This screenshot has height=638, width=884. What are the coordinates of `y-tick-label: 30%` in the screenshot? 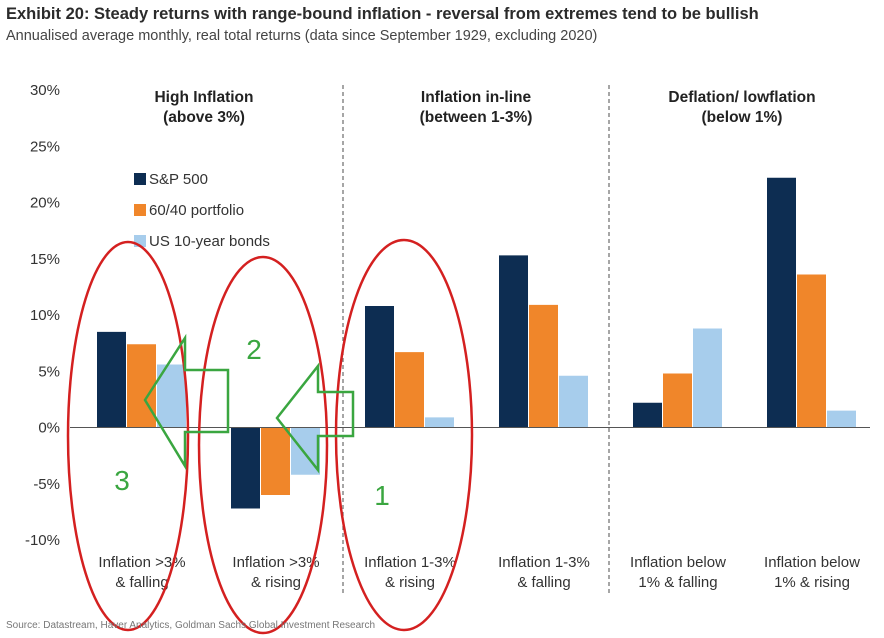 It's located at (45, 90).